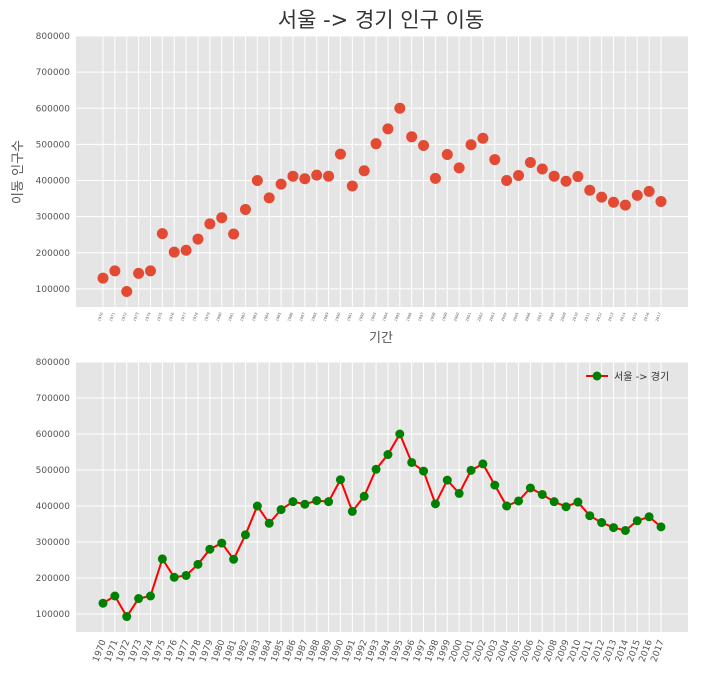 The width and height of the screenshot is (725, 683). What do you see at coordinates (385, 316) in the screenshot?
I see `x-tick-label: 1994` at bounding box center [385, 316].